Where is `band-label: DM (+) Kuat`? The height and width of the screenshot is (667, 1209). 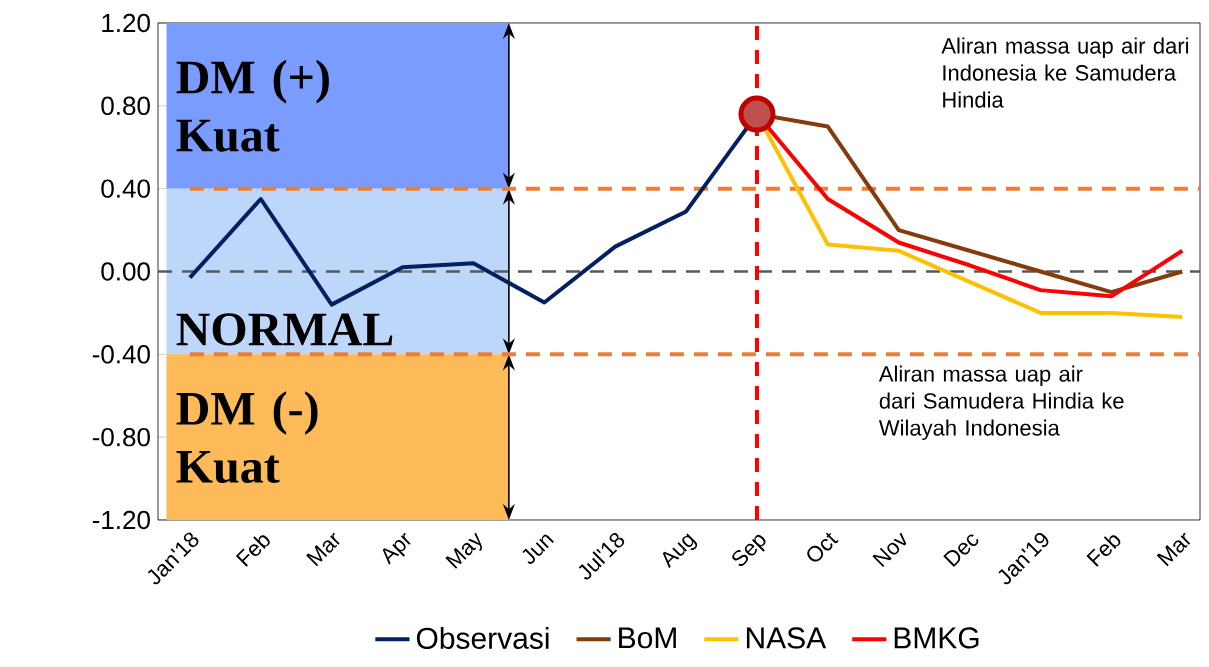
band-label: DM (+) Kuat is located at coordinates (252, 105).